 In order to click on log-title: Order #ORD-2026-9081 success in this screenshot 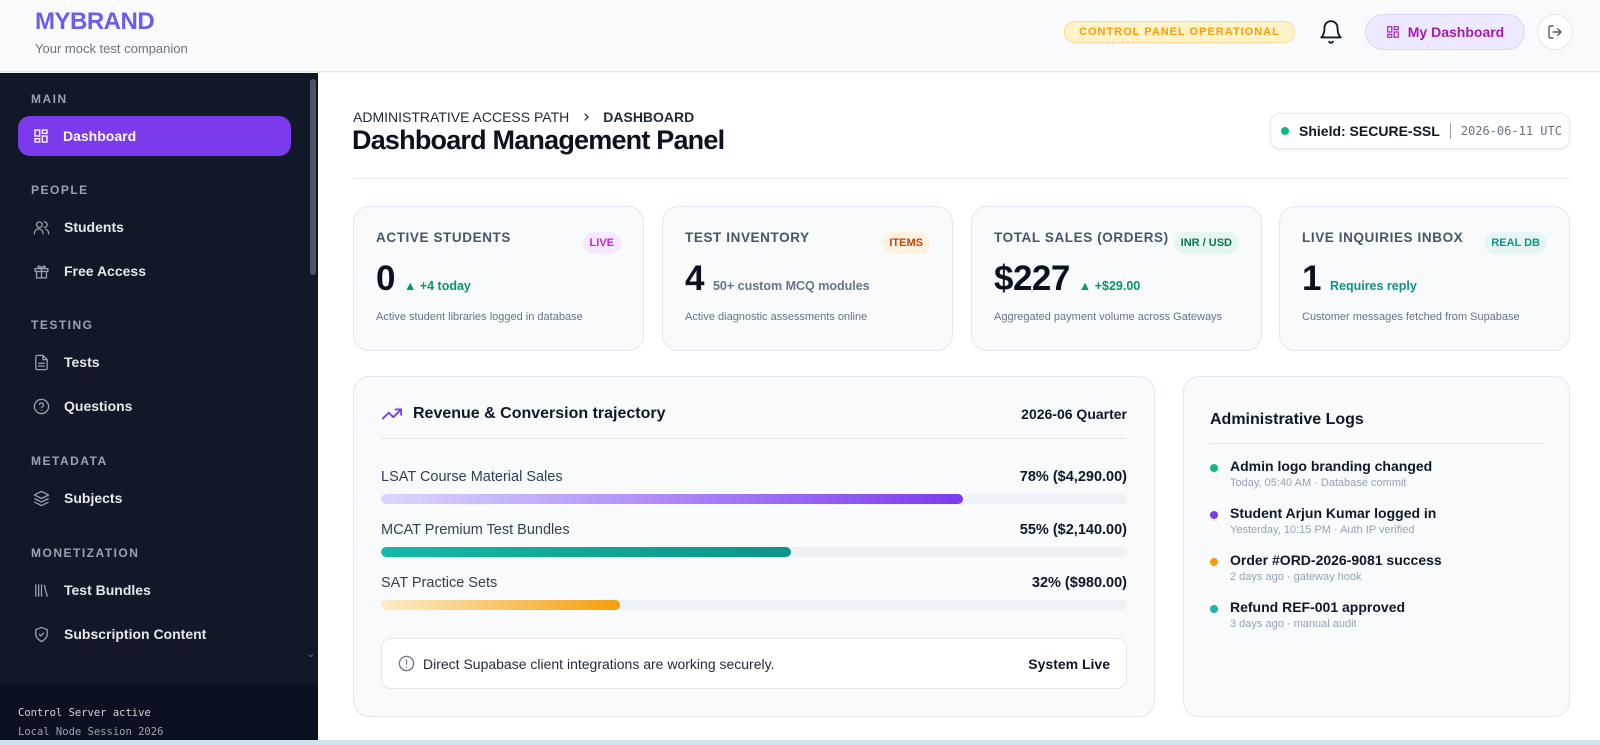, I will do `click(1336, 560)`.